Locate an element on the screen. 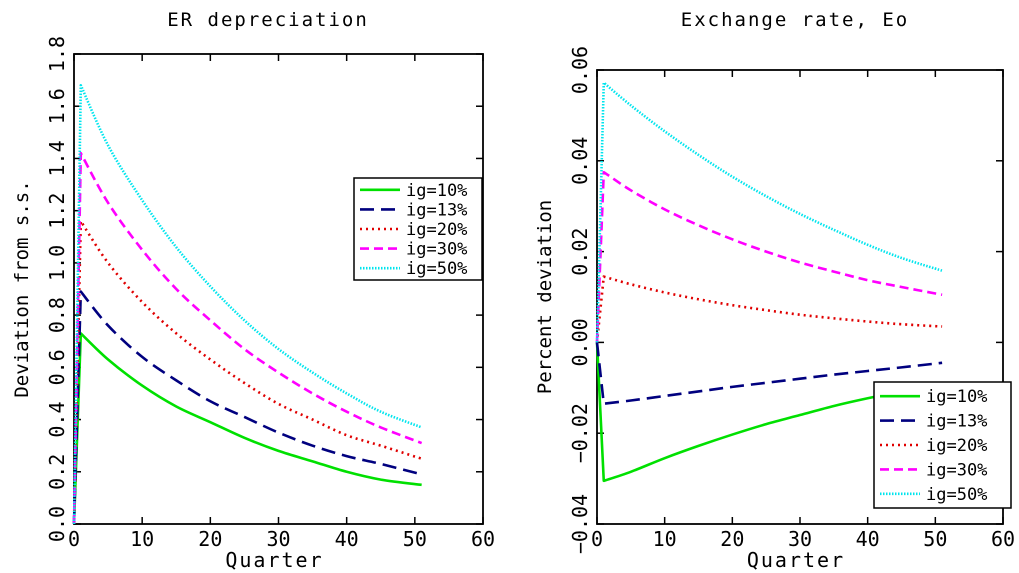 Image resolution: width=1019 pixels, height=573 pixels. y-tick-label: 0.6 is located at coordinates (57, 367).